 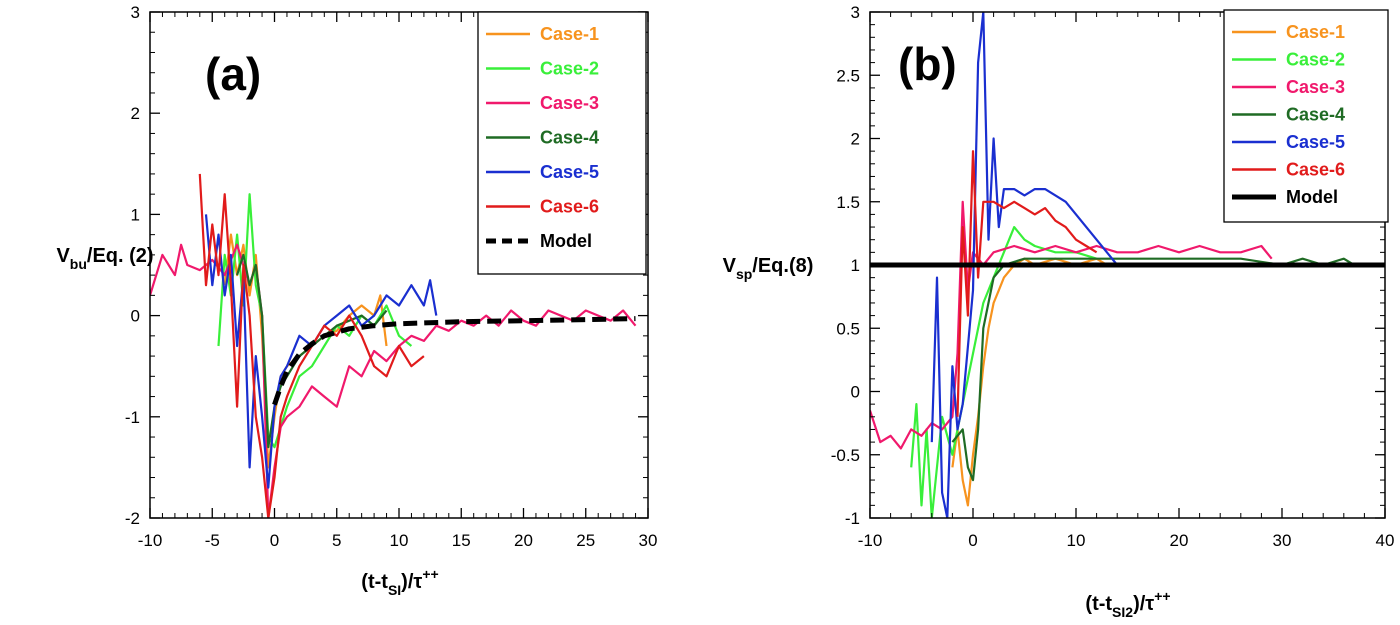 I want to click on y-tick-label: -0.5, so click(x=845, y=455).